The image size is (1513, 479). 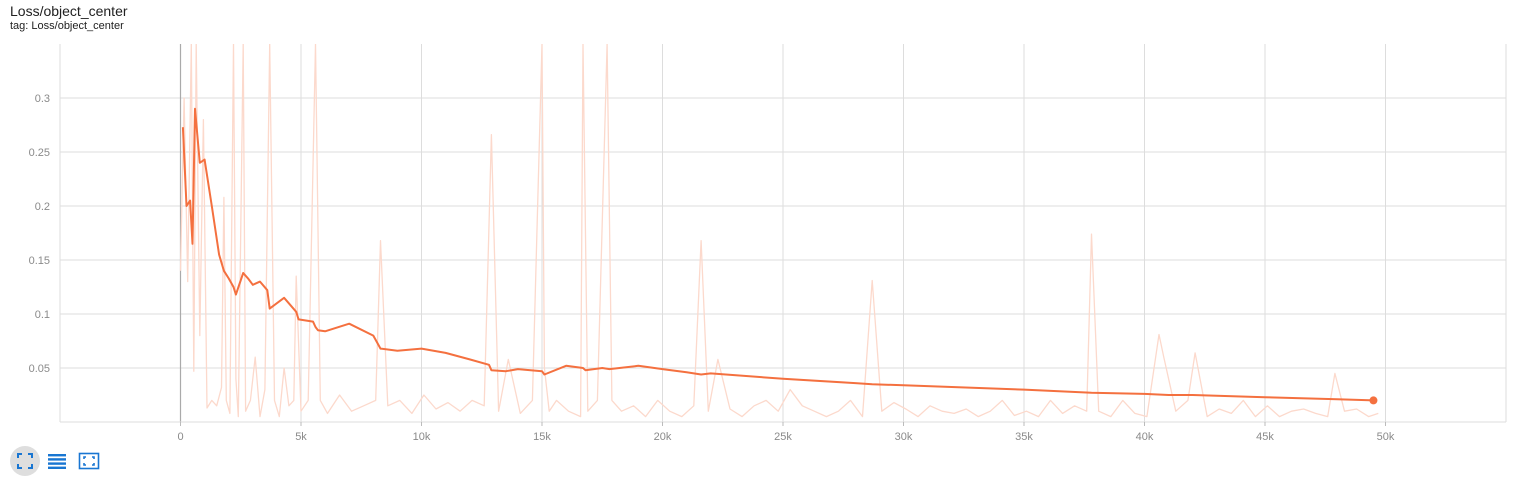 I want to click on y-tick-label: 0.2, so click(x=42, y=207).